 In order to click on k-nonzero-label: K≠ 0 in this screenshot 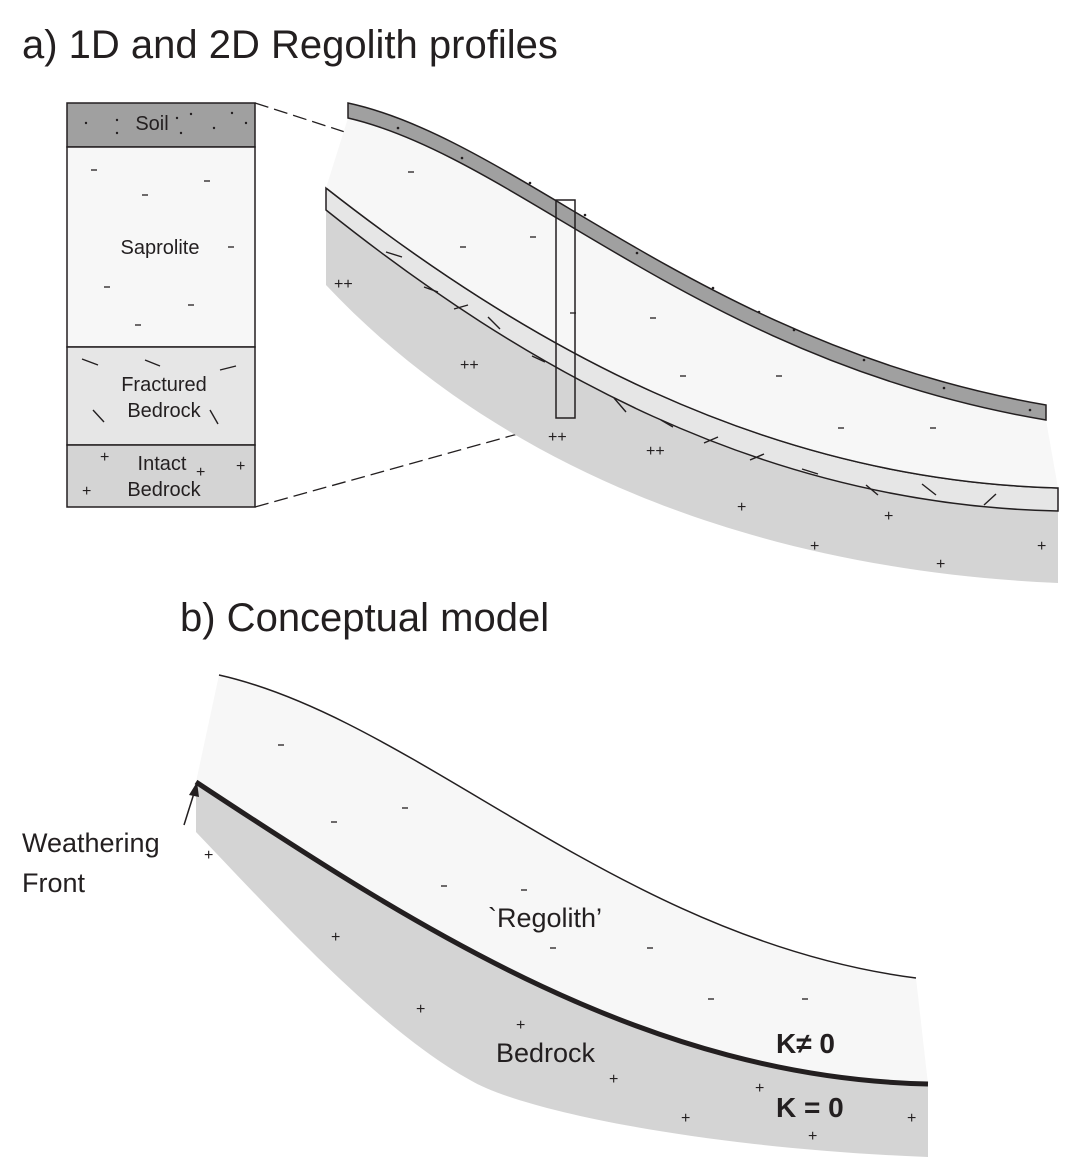, I will do `click(805, 1043)`.